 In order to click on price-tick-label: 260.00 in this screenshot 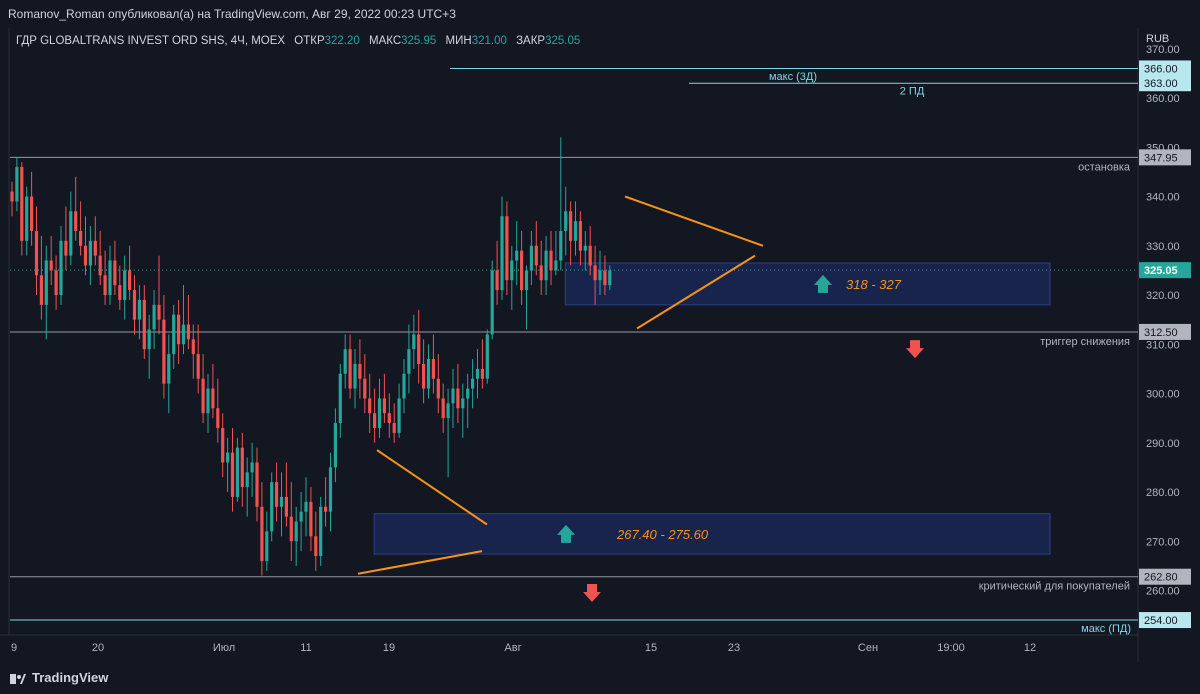, I will do `click(1163, 592)`.